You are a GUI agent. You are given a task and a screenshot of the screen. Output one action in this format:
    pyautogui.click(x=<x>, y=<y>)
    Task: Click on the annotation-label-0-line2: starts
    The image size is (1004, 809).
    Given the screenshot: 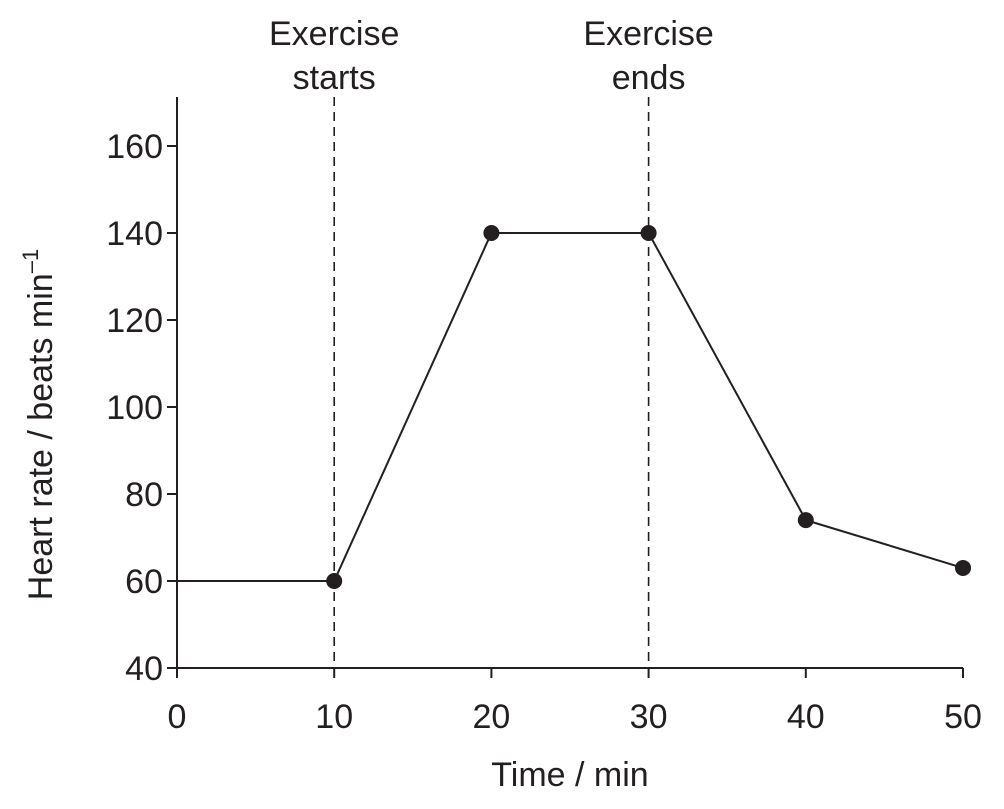 What is the action you would take?
    pyautogui.click(x=334, y=78)
    